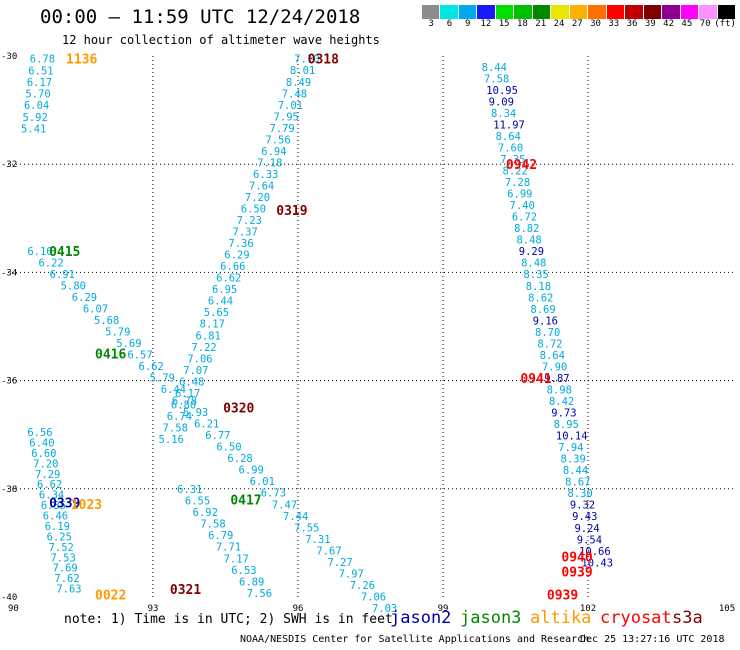 The width and height of the screenshot is (740, 650). Describe the element at coordinates (216, 313) in the screenshot. I see `wave-height-value: 5.65` at that location.